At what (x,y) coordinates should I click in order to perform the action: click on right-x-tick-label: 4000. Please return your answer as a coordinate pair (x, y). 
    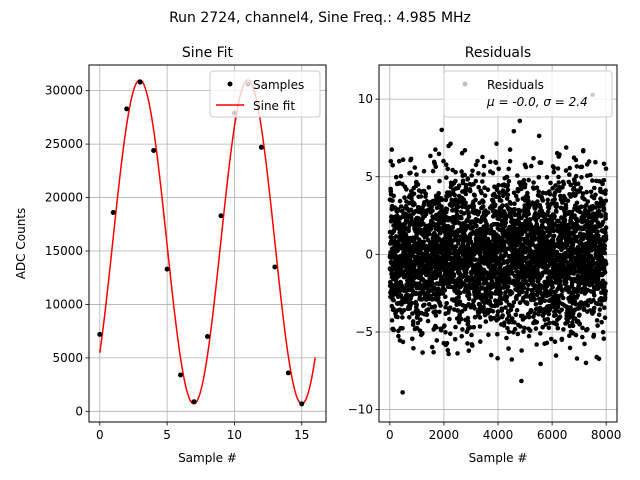
    Looking at the image, I should click on (498, 435).